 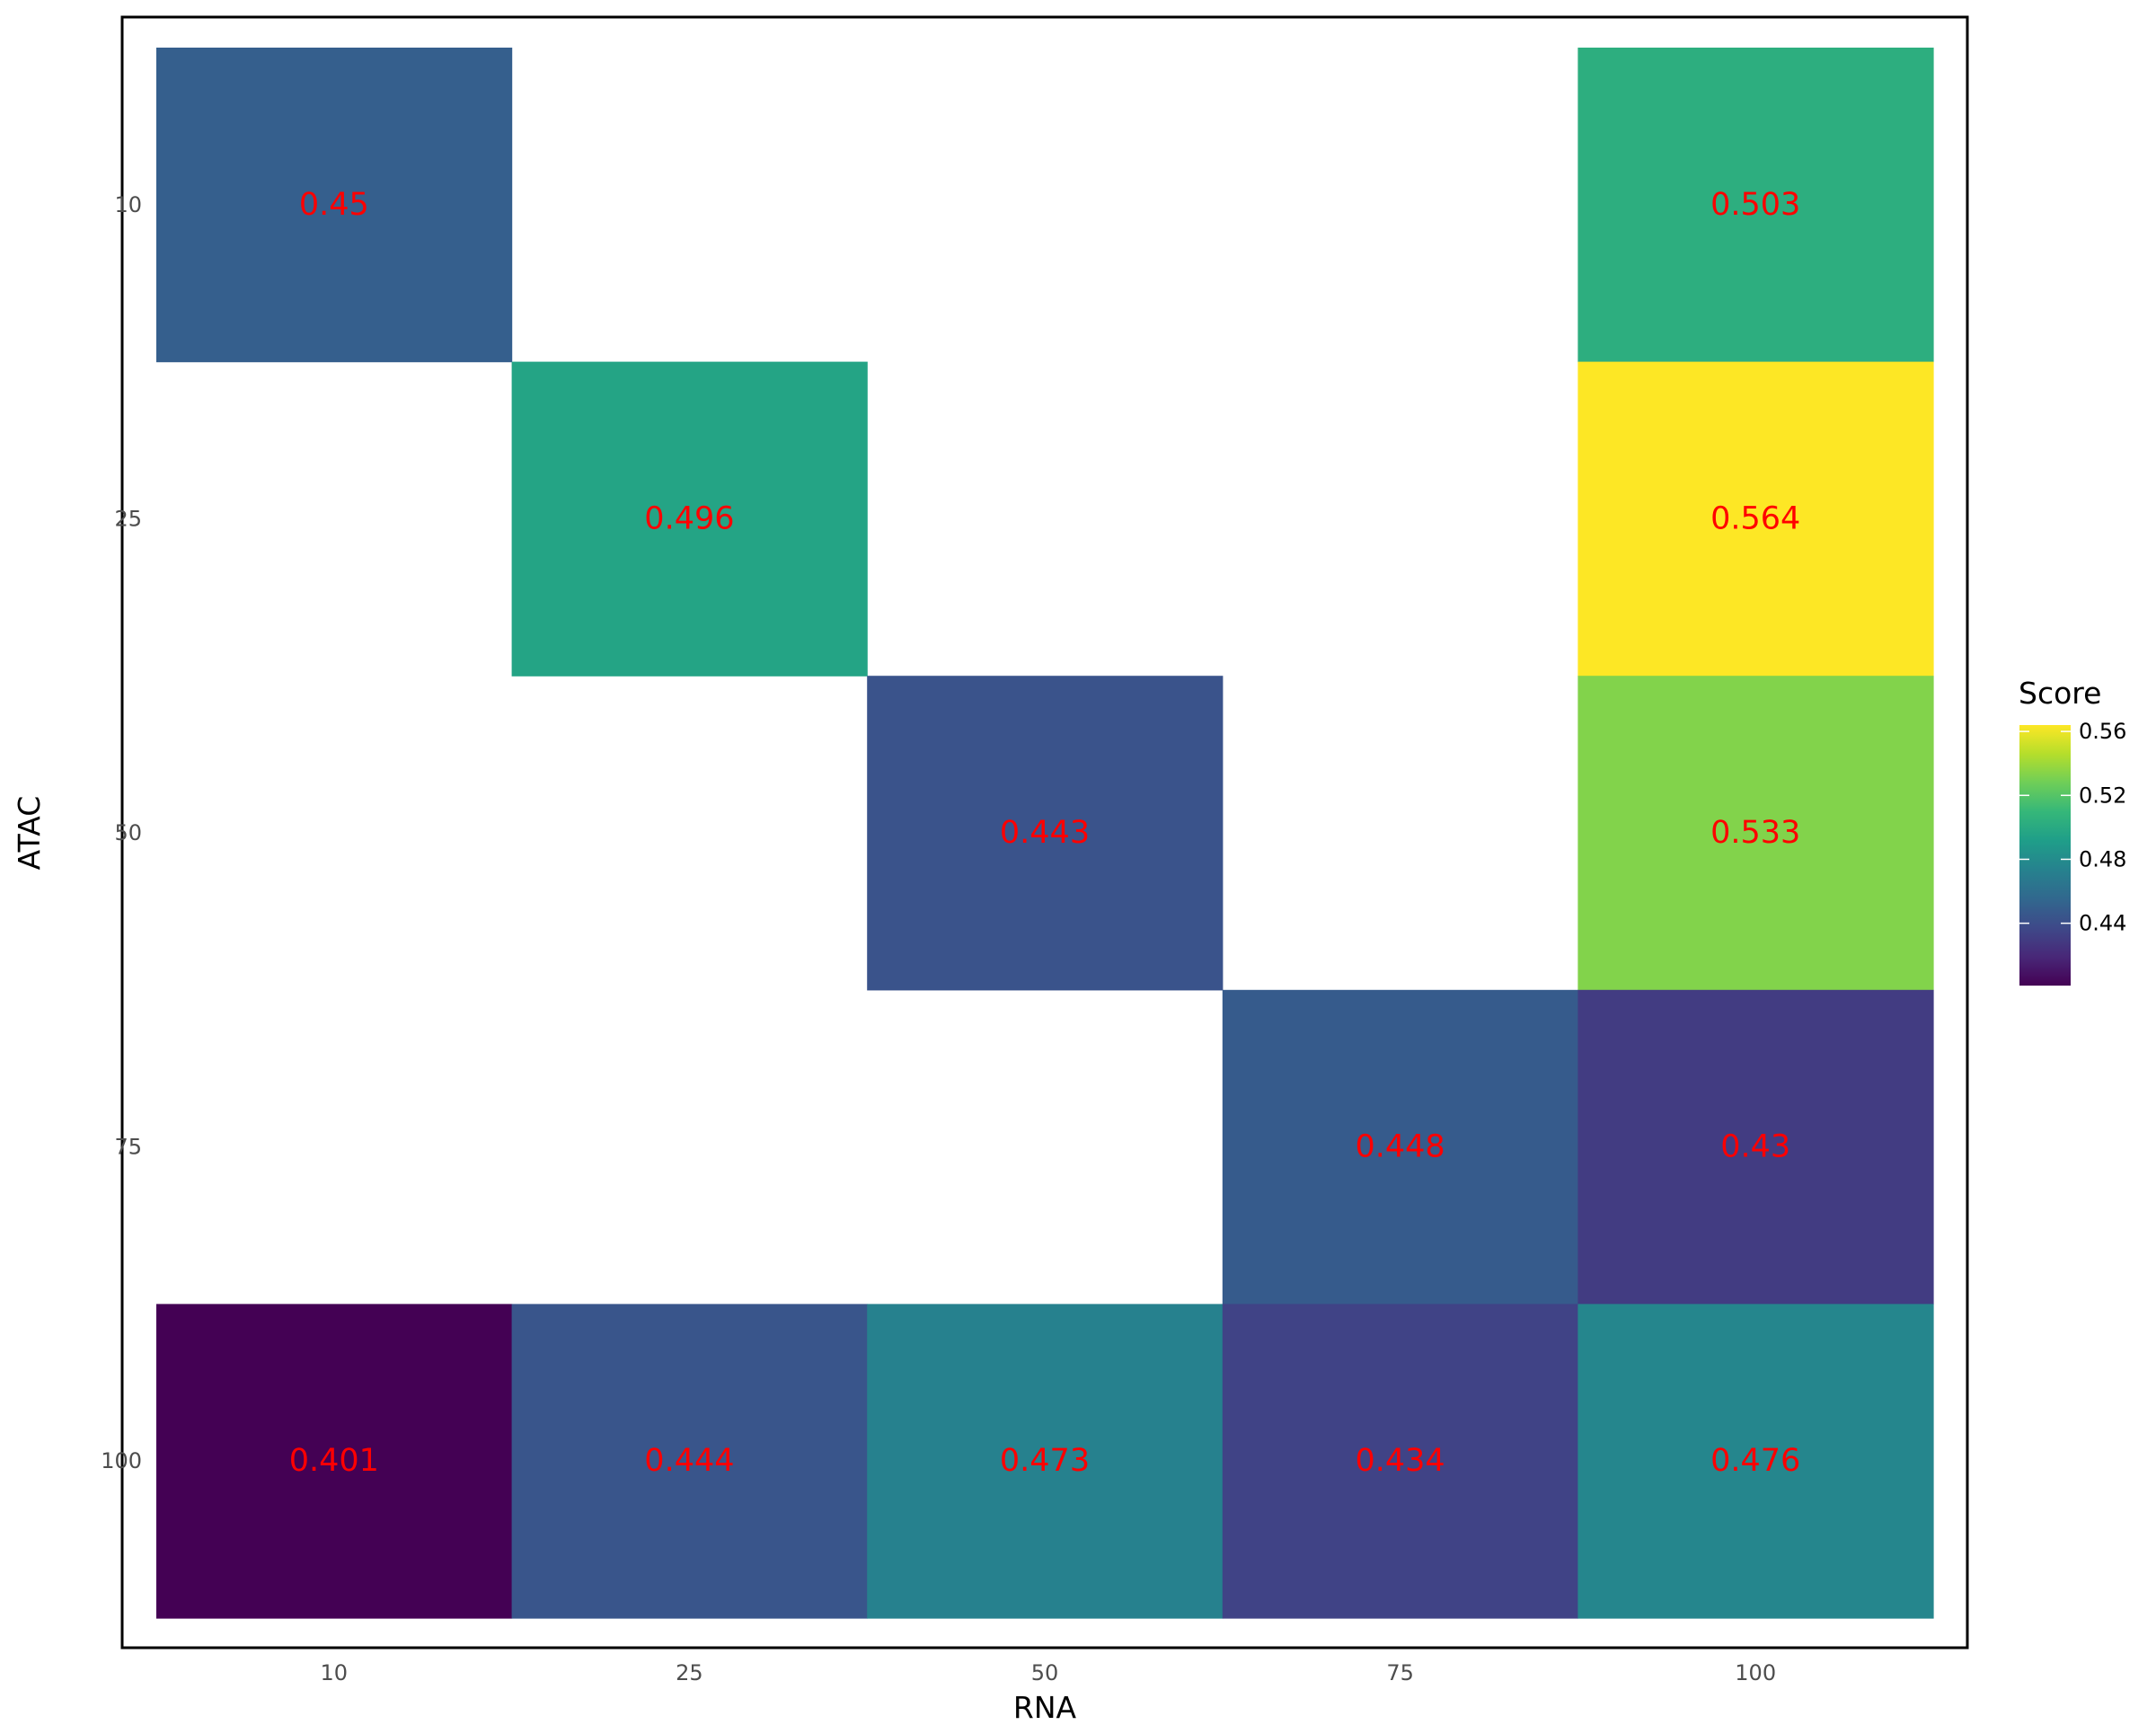 I want to click on legend-tick-label: 0.44, so click(x=2102, y=923).